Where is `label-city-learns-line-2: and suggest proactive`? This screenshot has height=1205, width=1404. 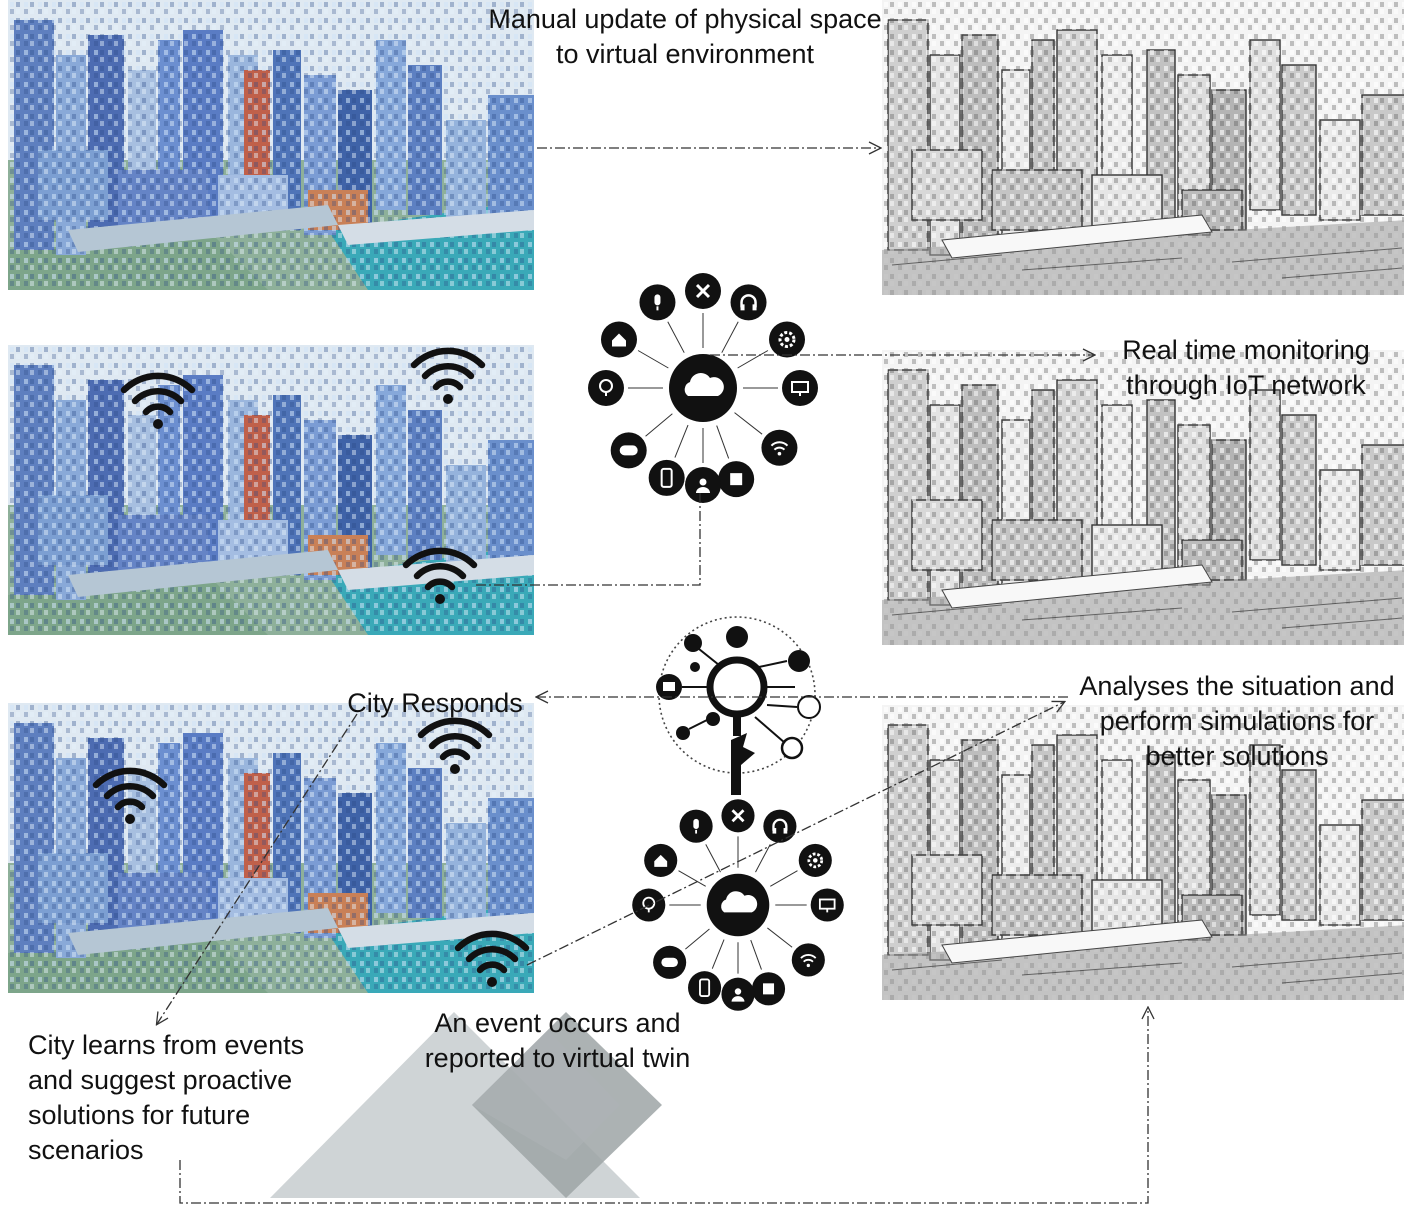
label-city-learns-line-2: and suggest proactive is located at coordinates (160, 1080).